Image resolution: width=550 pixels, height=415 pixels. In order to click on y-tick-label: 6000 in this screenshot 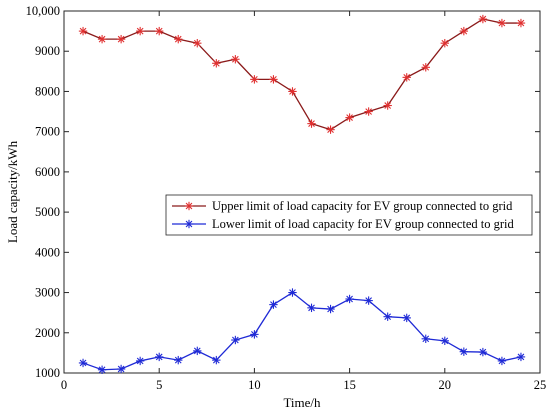, I will do `click(47, 172)`.